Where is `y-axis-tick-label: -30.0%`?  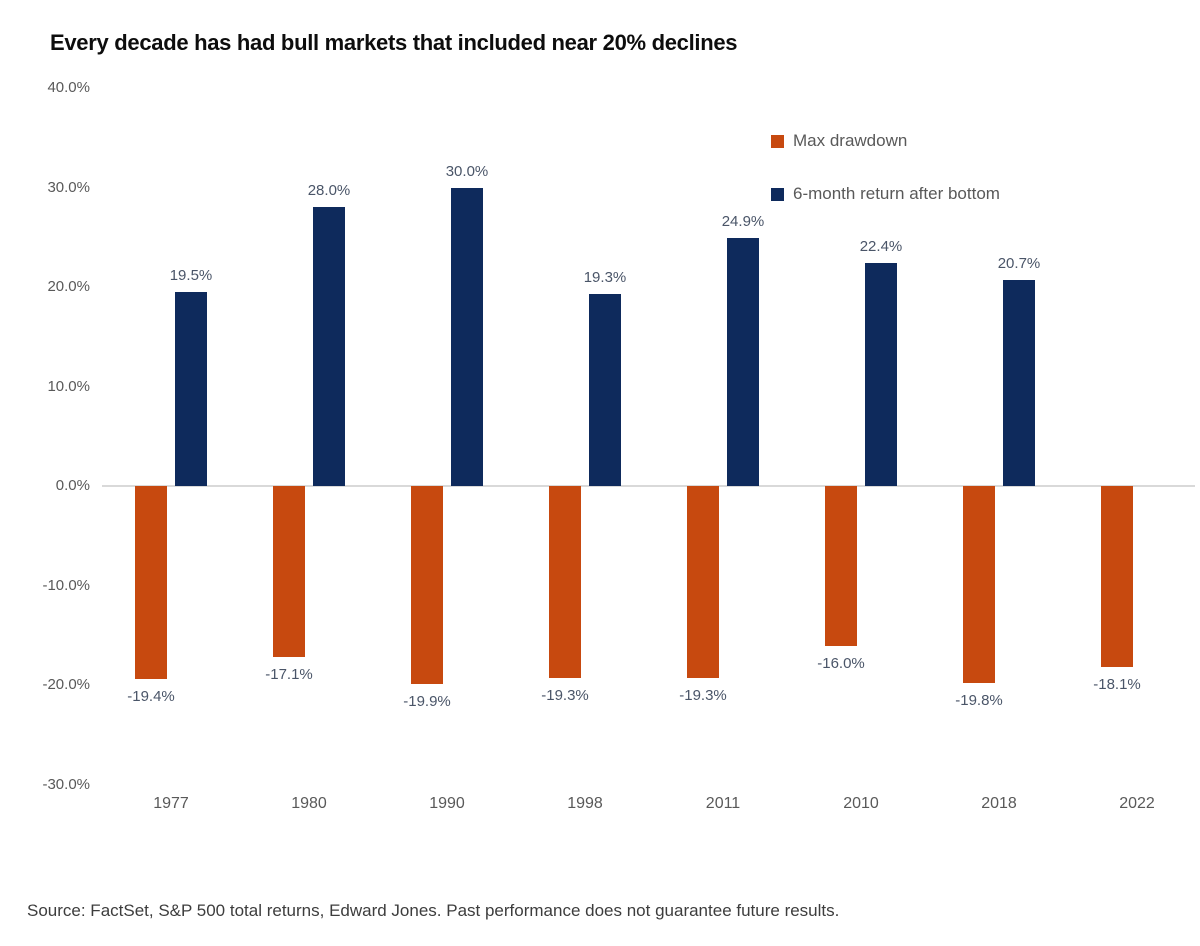
y-axis-tick-label: -30.0% is located at coordinates (66, 784).